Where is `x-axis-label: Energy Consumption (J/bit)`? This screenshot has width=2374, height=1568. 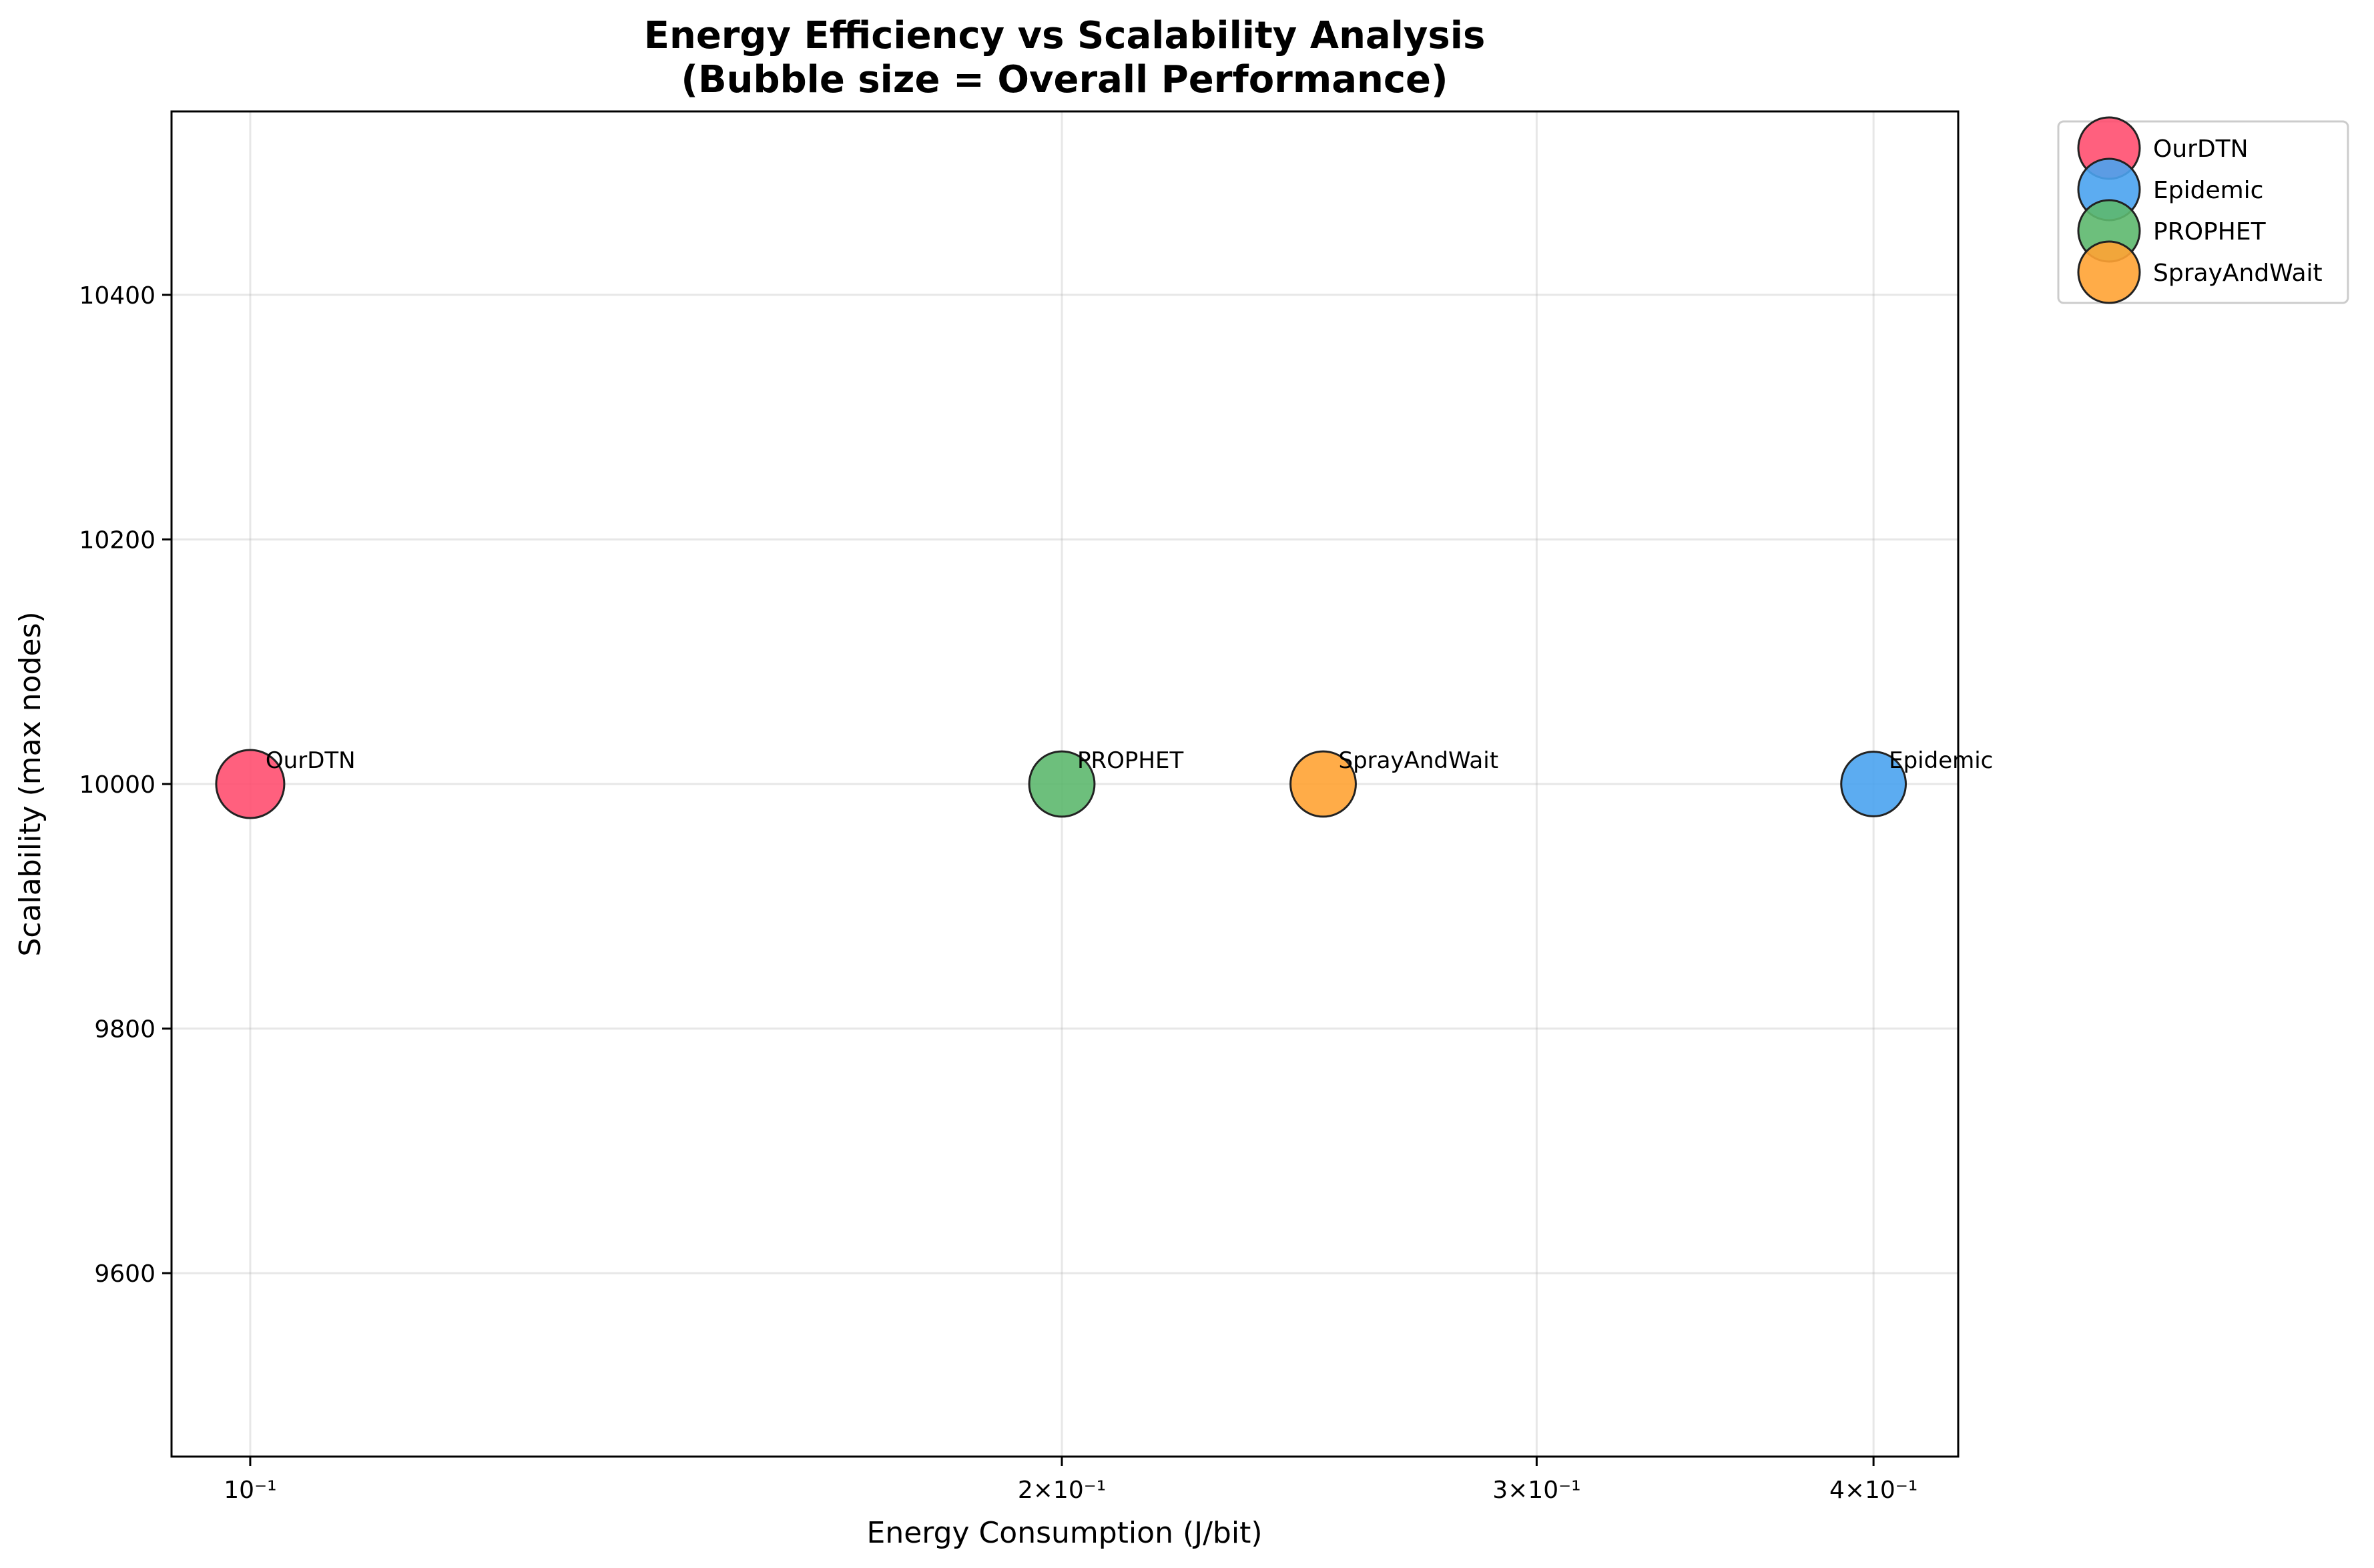
x-axis-label: Energy Consumption (J/bit) is located at coordinates (1065, 1533).